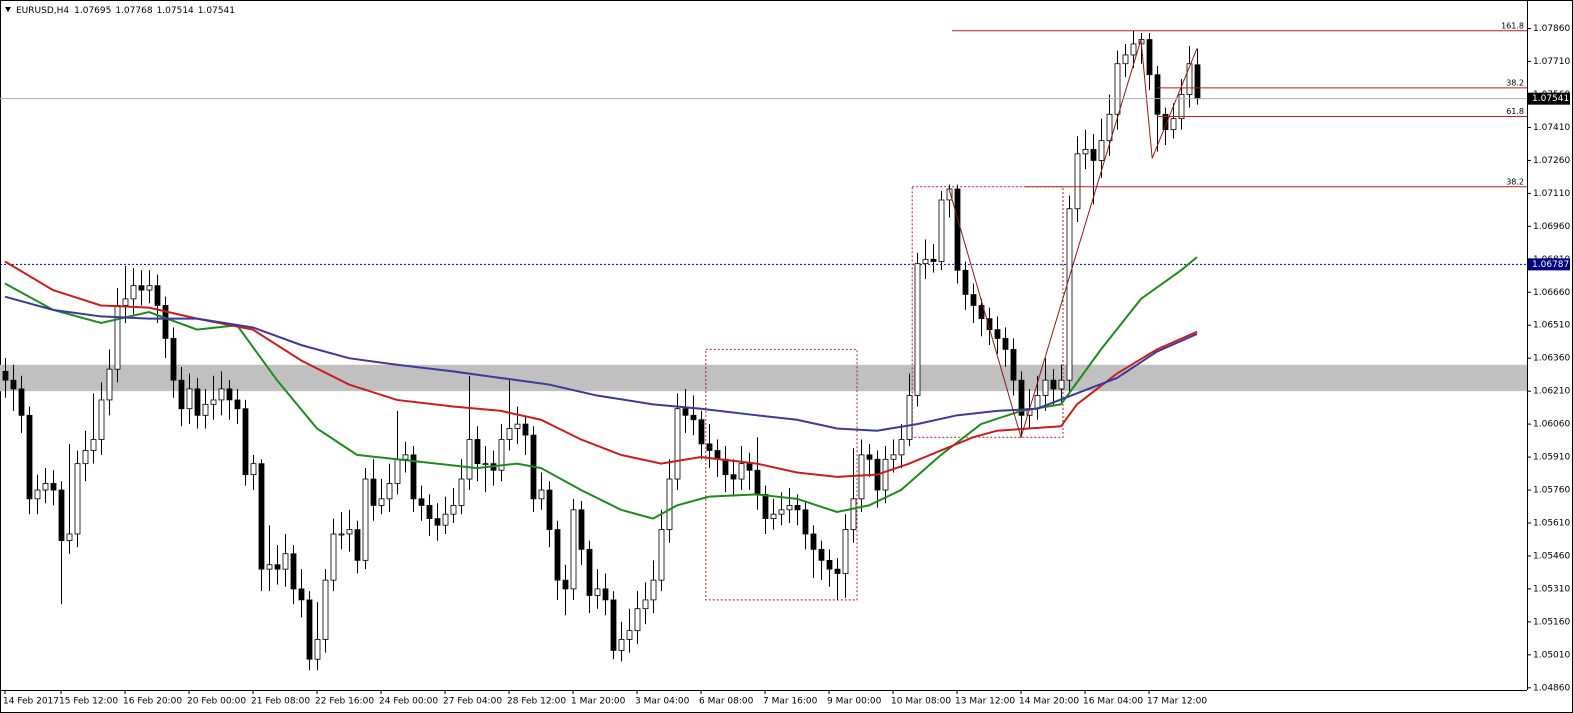 This screenshot has height=713, width=1573. I want to click on x-tick-label: 24 Feb 00:00, so click(408, 702).